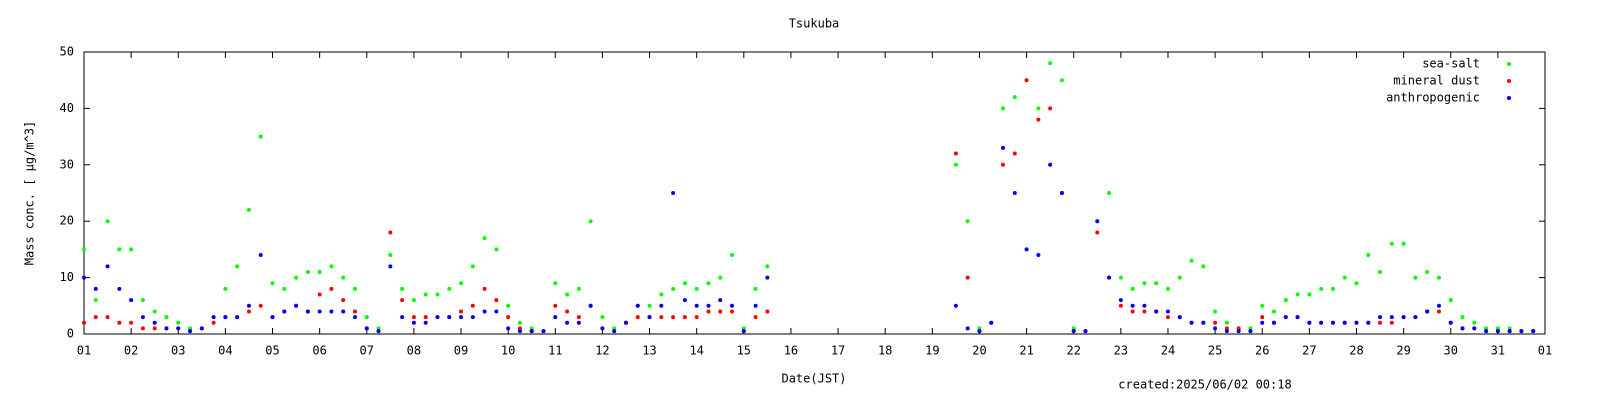 This screenshot has height=400, width=1600. Describe the element at coordinates (414, 351) in the screenshot. I see `x-tick-label: 08` at that location.